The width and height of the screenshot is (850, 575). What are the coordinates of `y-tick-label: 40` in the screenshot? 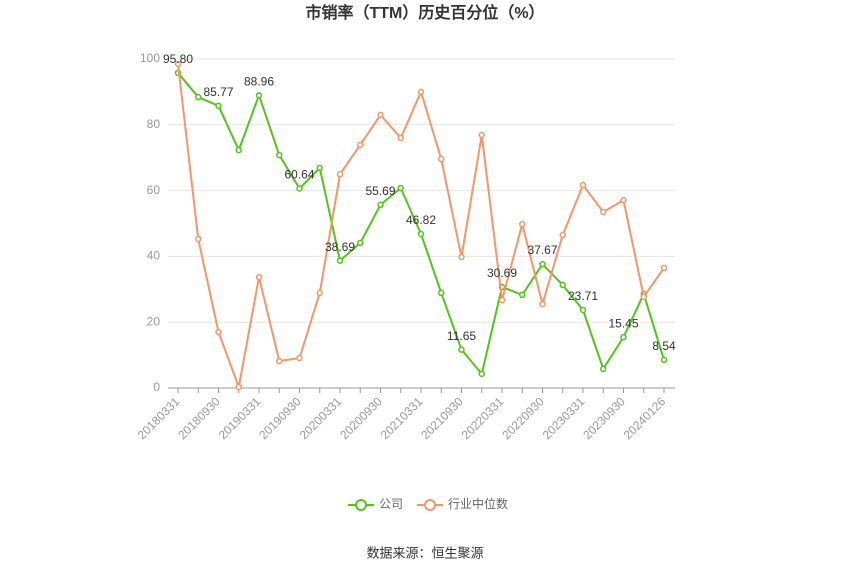 It's located at (154, 256).